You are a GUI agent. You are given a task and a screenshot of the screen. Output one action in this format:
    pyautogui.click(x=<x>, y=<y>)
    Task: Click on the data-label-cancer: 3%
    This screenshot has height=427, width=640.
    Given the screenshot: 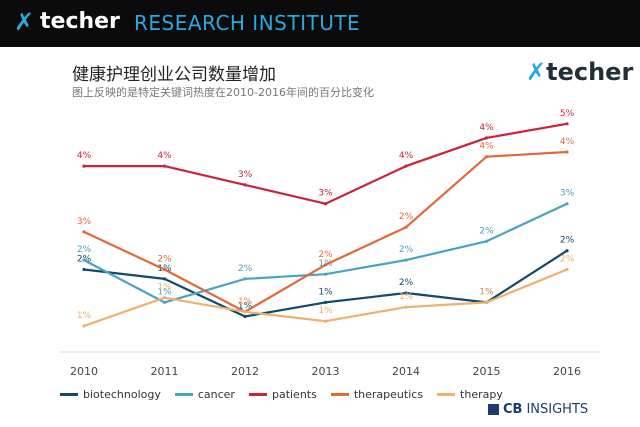 What is the action you would take?
    pyautogui.click(x=567, y=194)
    